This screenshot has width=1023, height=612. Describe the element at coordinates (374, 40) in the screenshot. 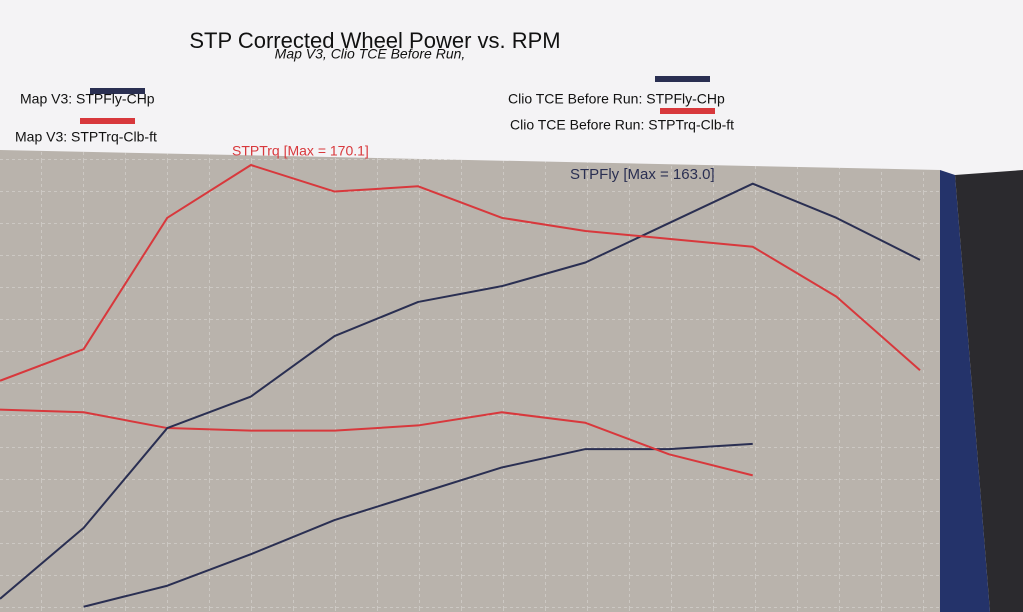

I see `chart-title: STP Corrected Wheel Power vs. RPM` at that location.